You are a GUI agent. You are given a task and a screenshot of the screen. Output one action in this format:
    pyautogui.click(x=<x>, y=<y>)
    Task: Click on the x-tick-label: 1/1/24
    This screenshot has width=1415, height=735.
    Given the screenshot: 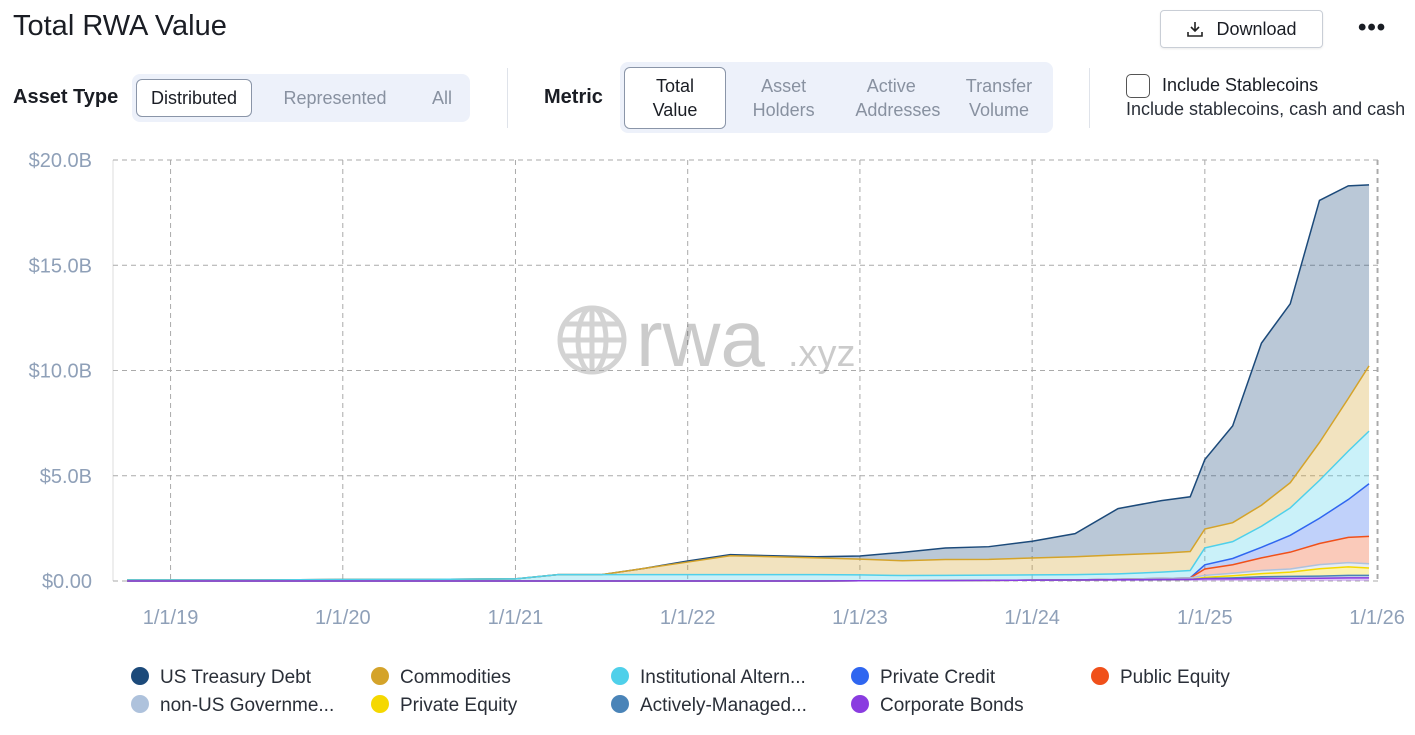 What is the action you would take?
    pyautogui.click(x=1032, y=618)
    